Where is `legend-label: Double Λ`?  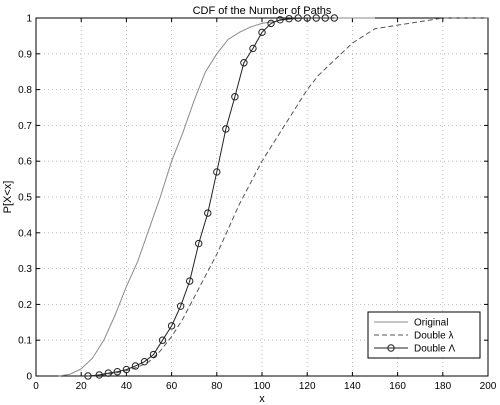 legend-label: Double Λ is located at coordinates (434, 349).